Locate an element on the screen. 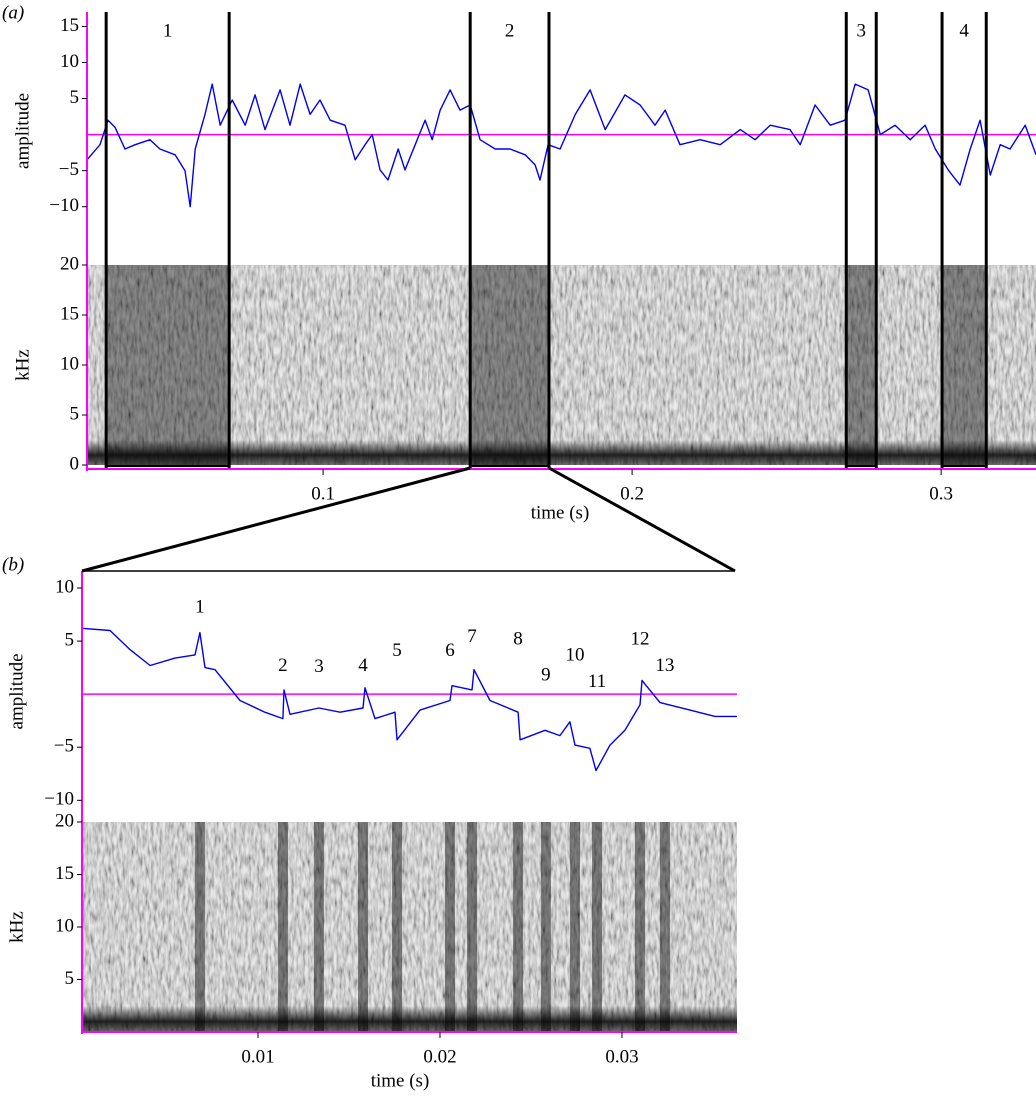  click-label: 12 is located at coordinates (639, 638).